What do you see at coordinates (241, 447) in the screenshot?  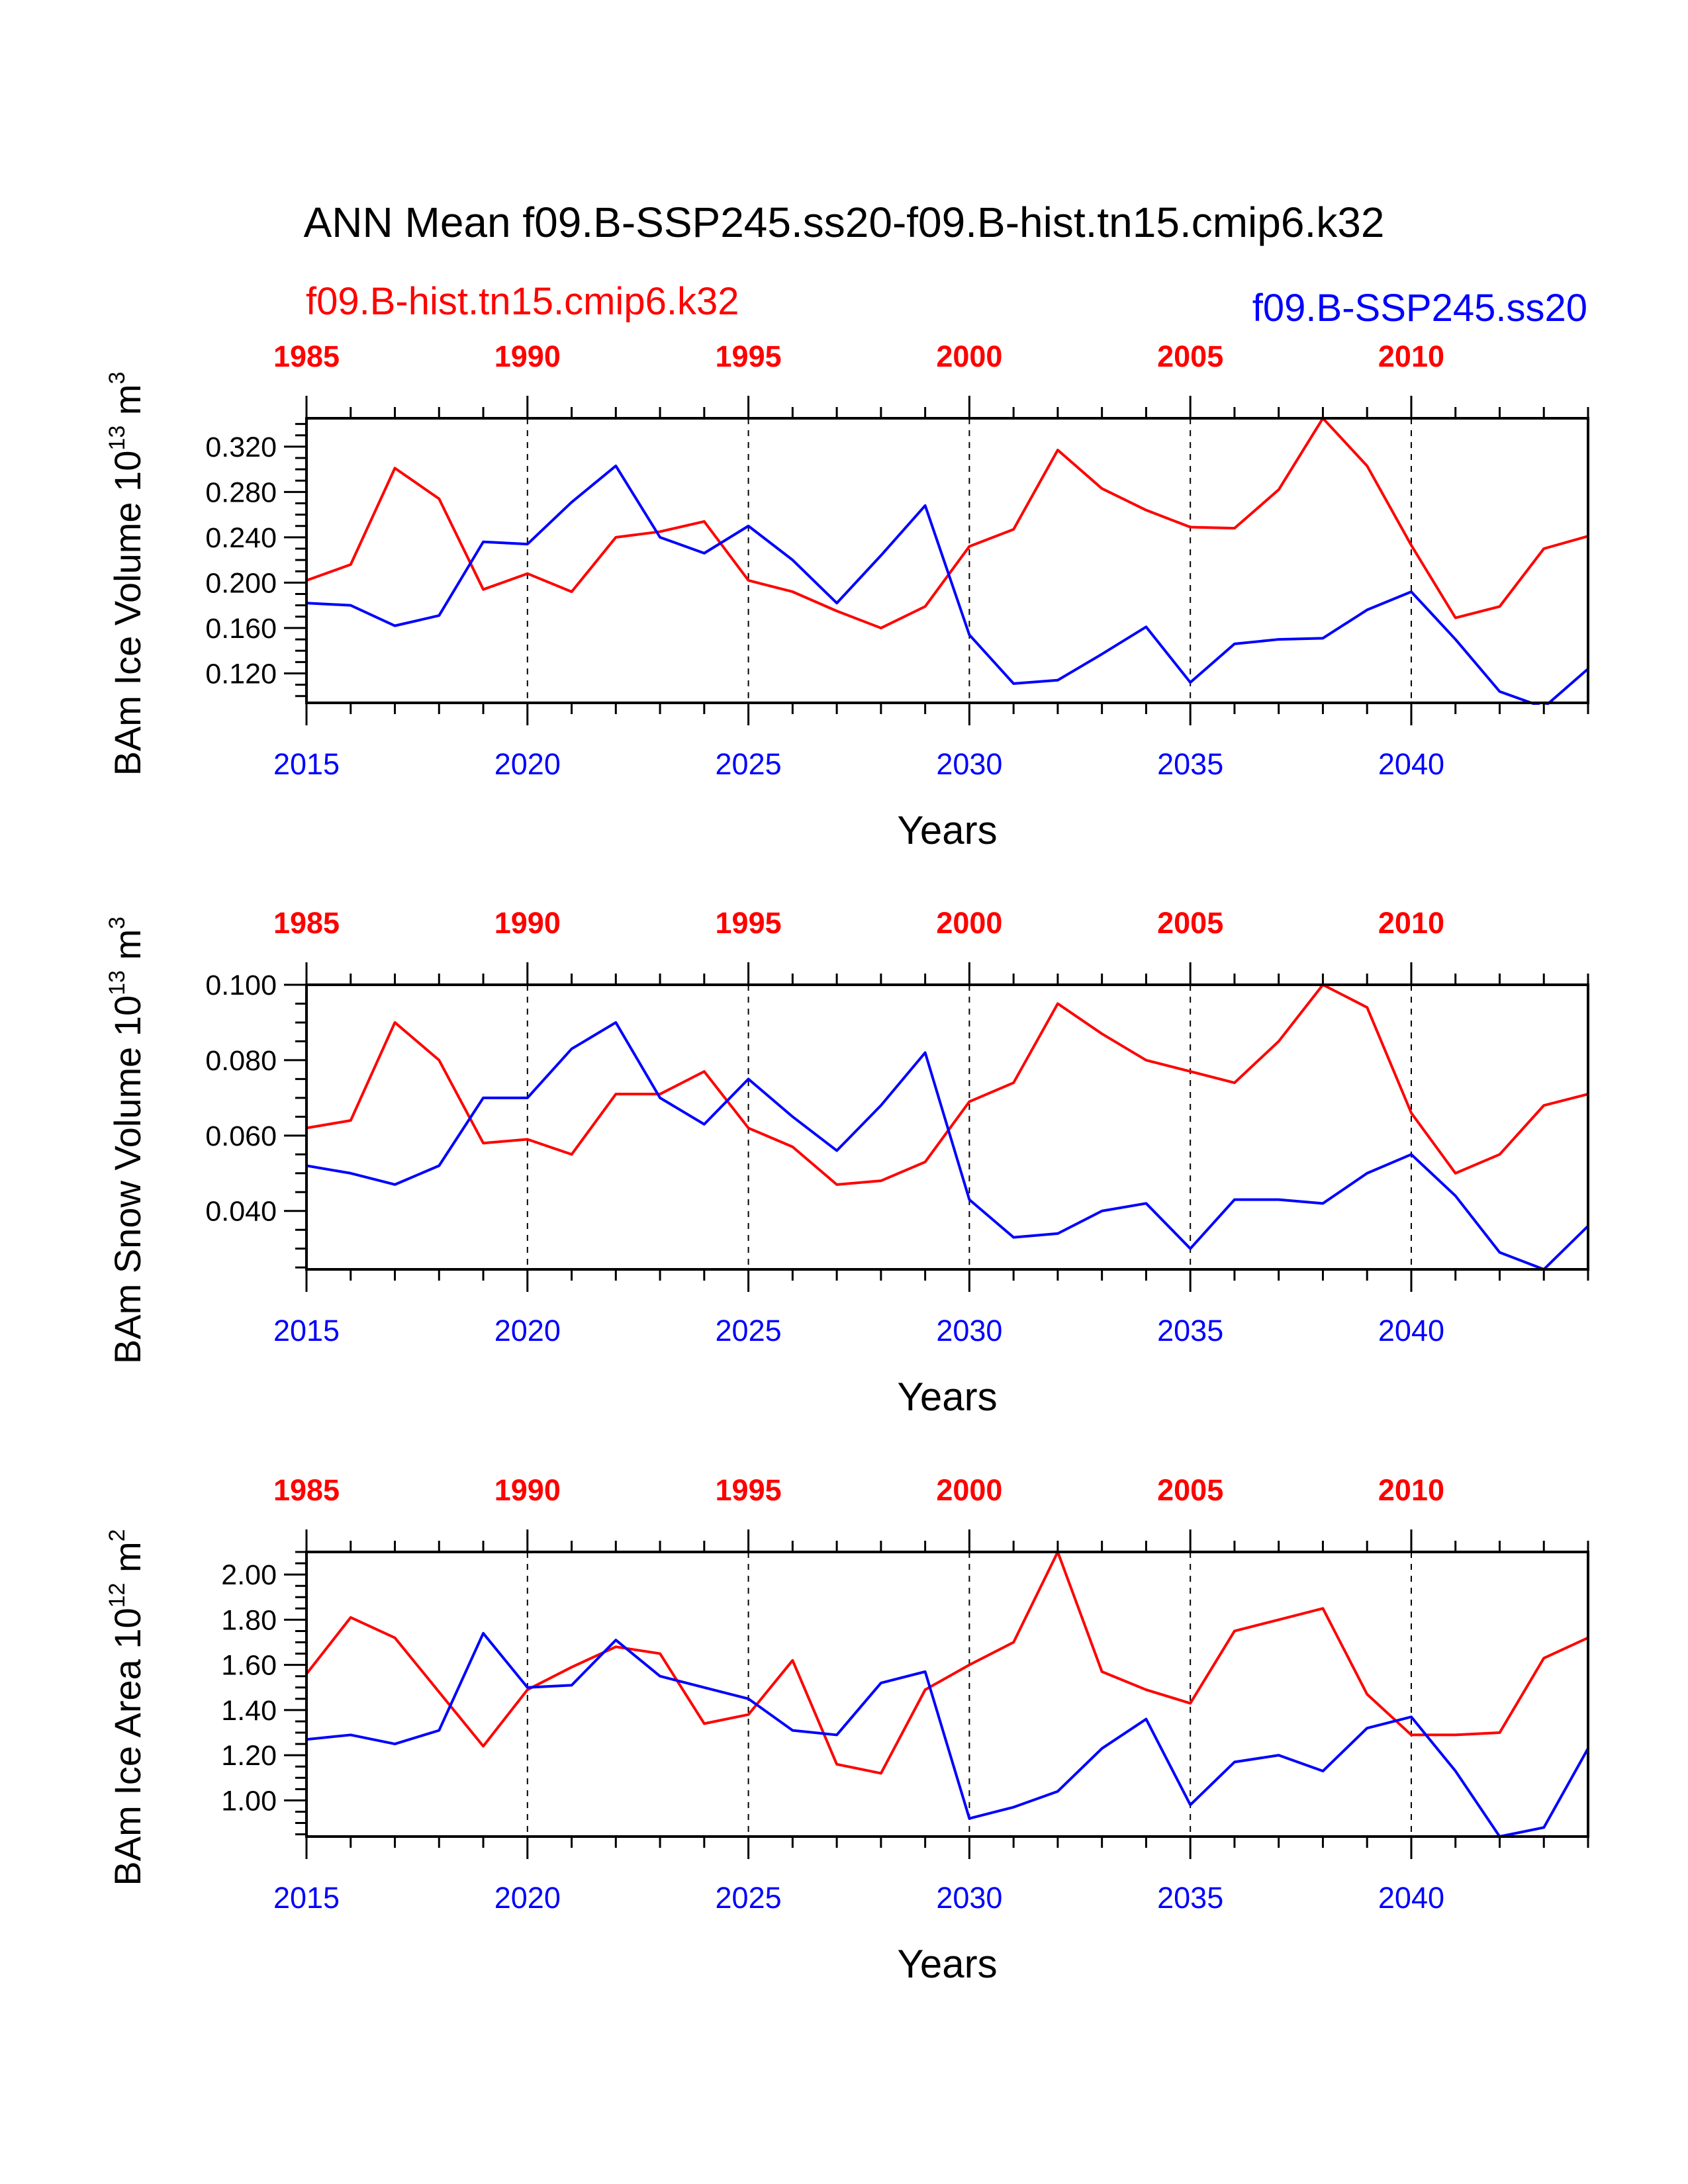 I see `y-tick-label: 0.320` at bounding box center [241, 447].